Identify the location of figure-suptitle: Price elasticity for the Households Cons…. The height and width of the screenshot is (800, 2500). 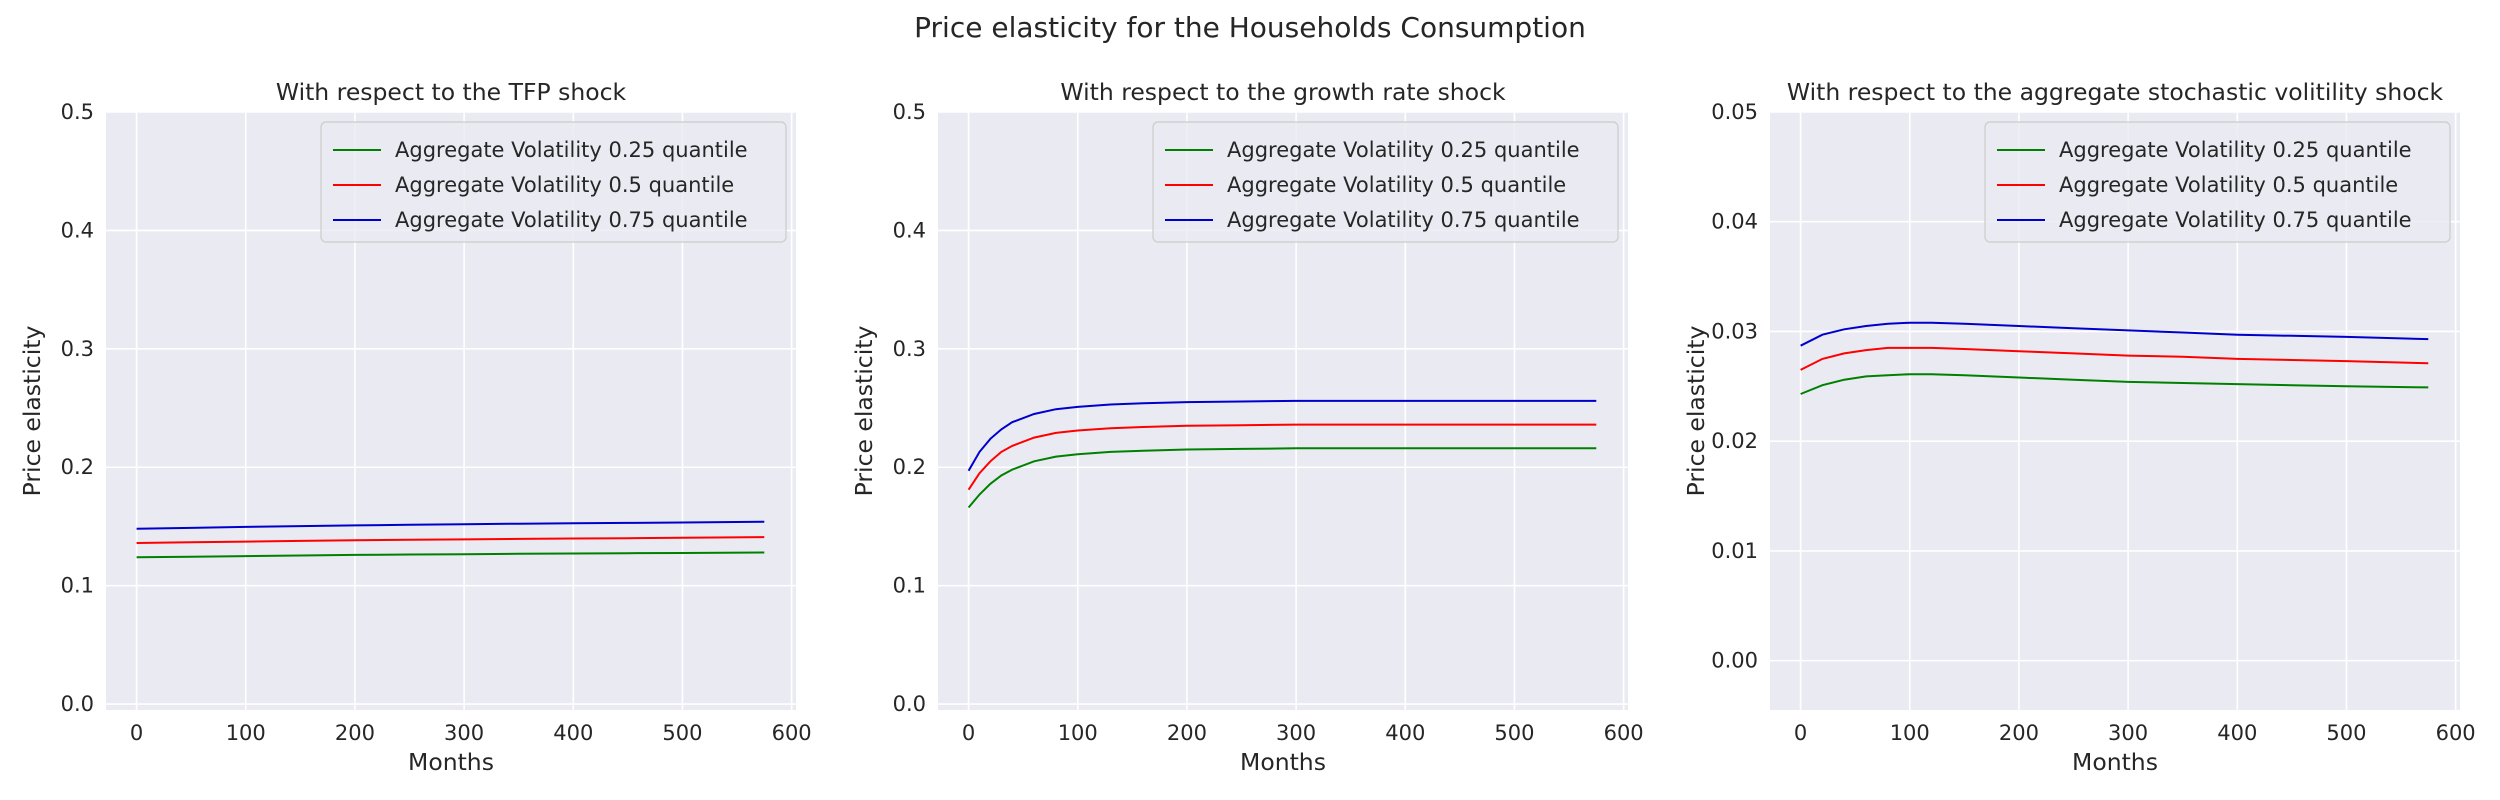
(1250, 27).